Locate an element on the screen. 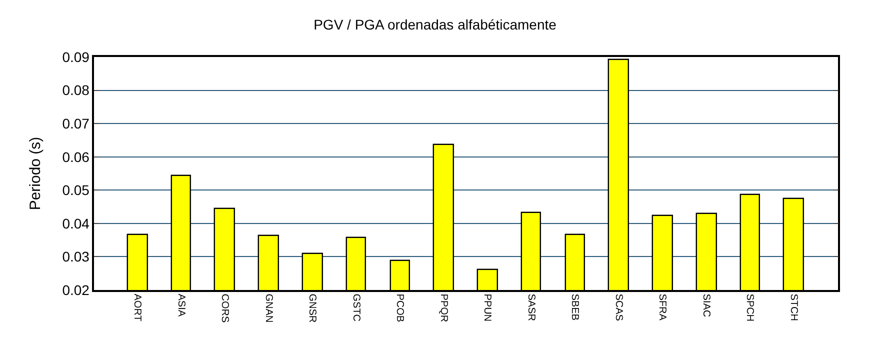 The width and height of the screenshot is (870, 350). x-tick-label: PCOB is located at coordinates (400, 308).